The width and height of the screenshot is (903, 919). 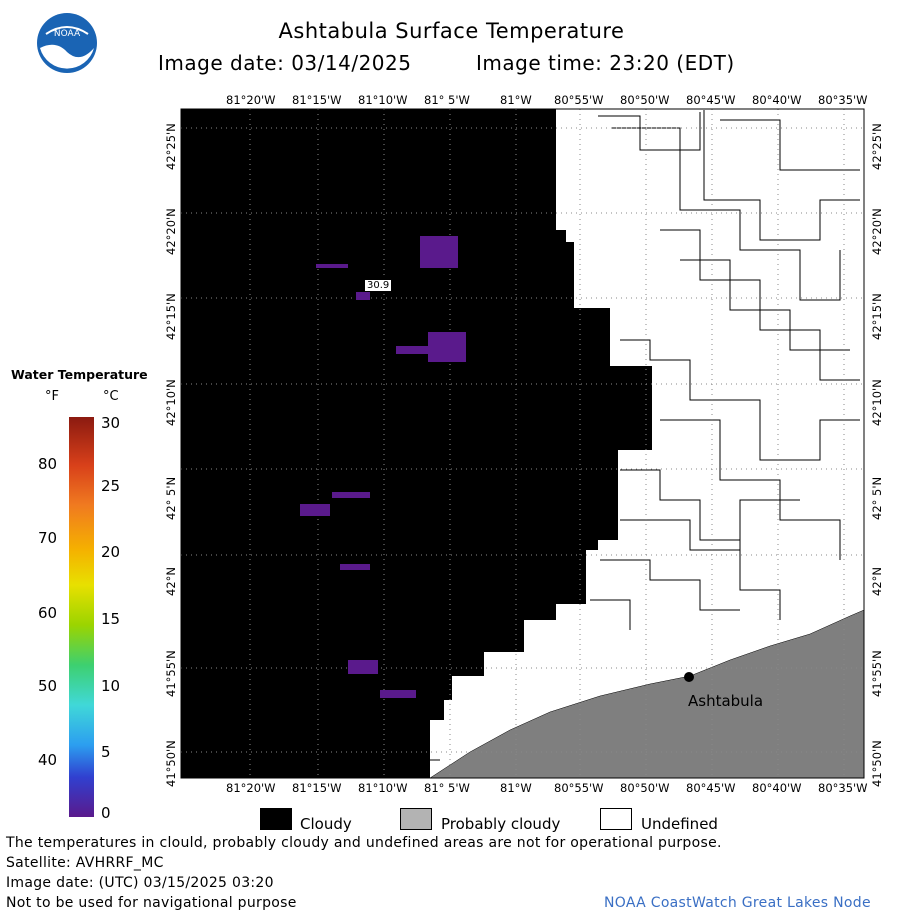 I want to click on f-tick: 60, so click(x=48, y=613).